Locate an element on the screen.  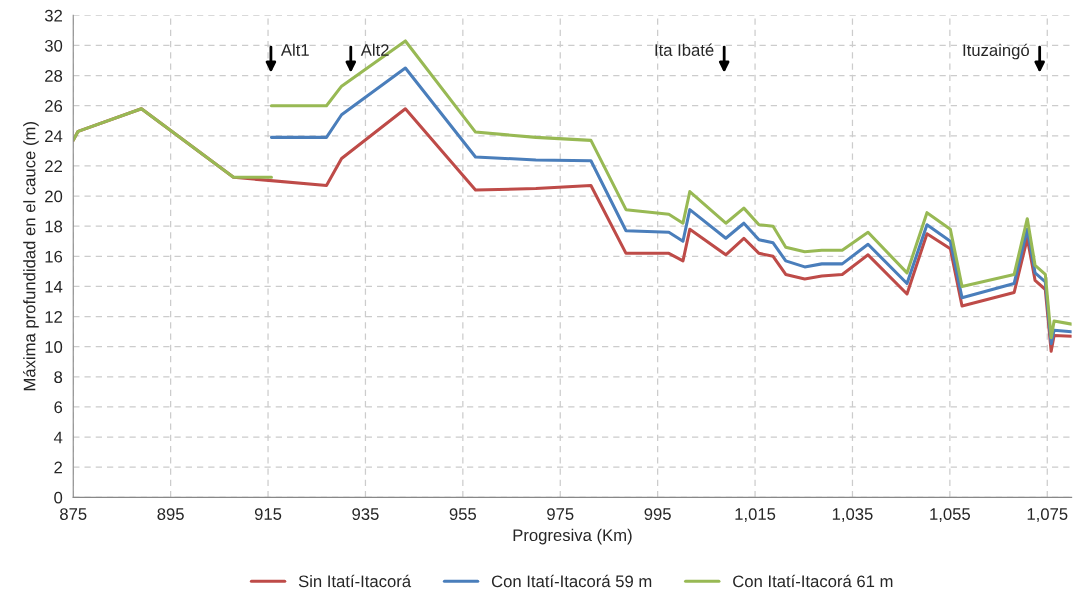
y-tick-label: 0 is located at coordinates (58, 497).